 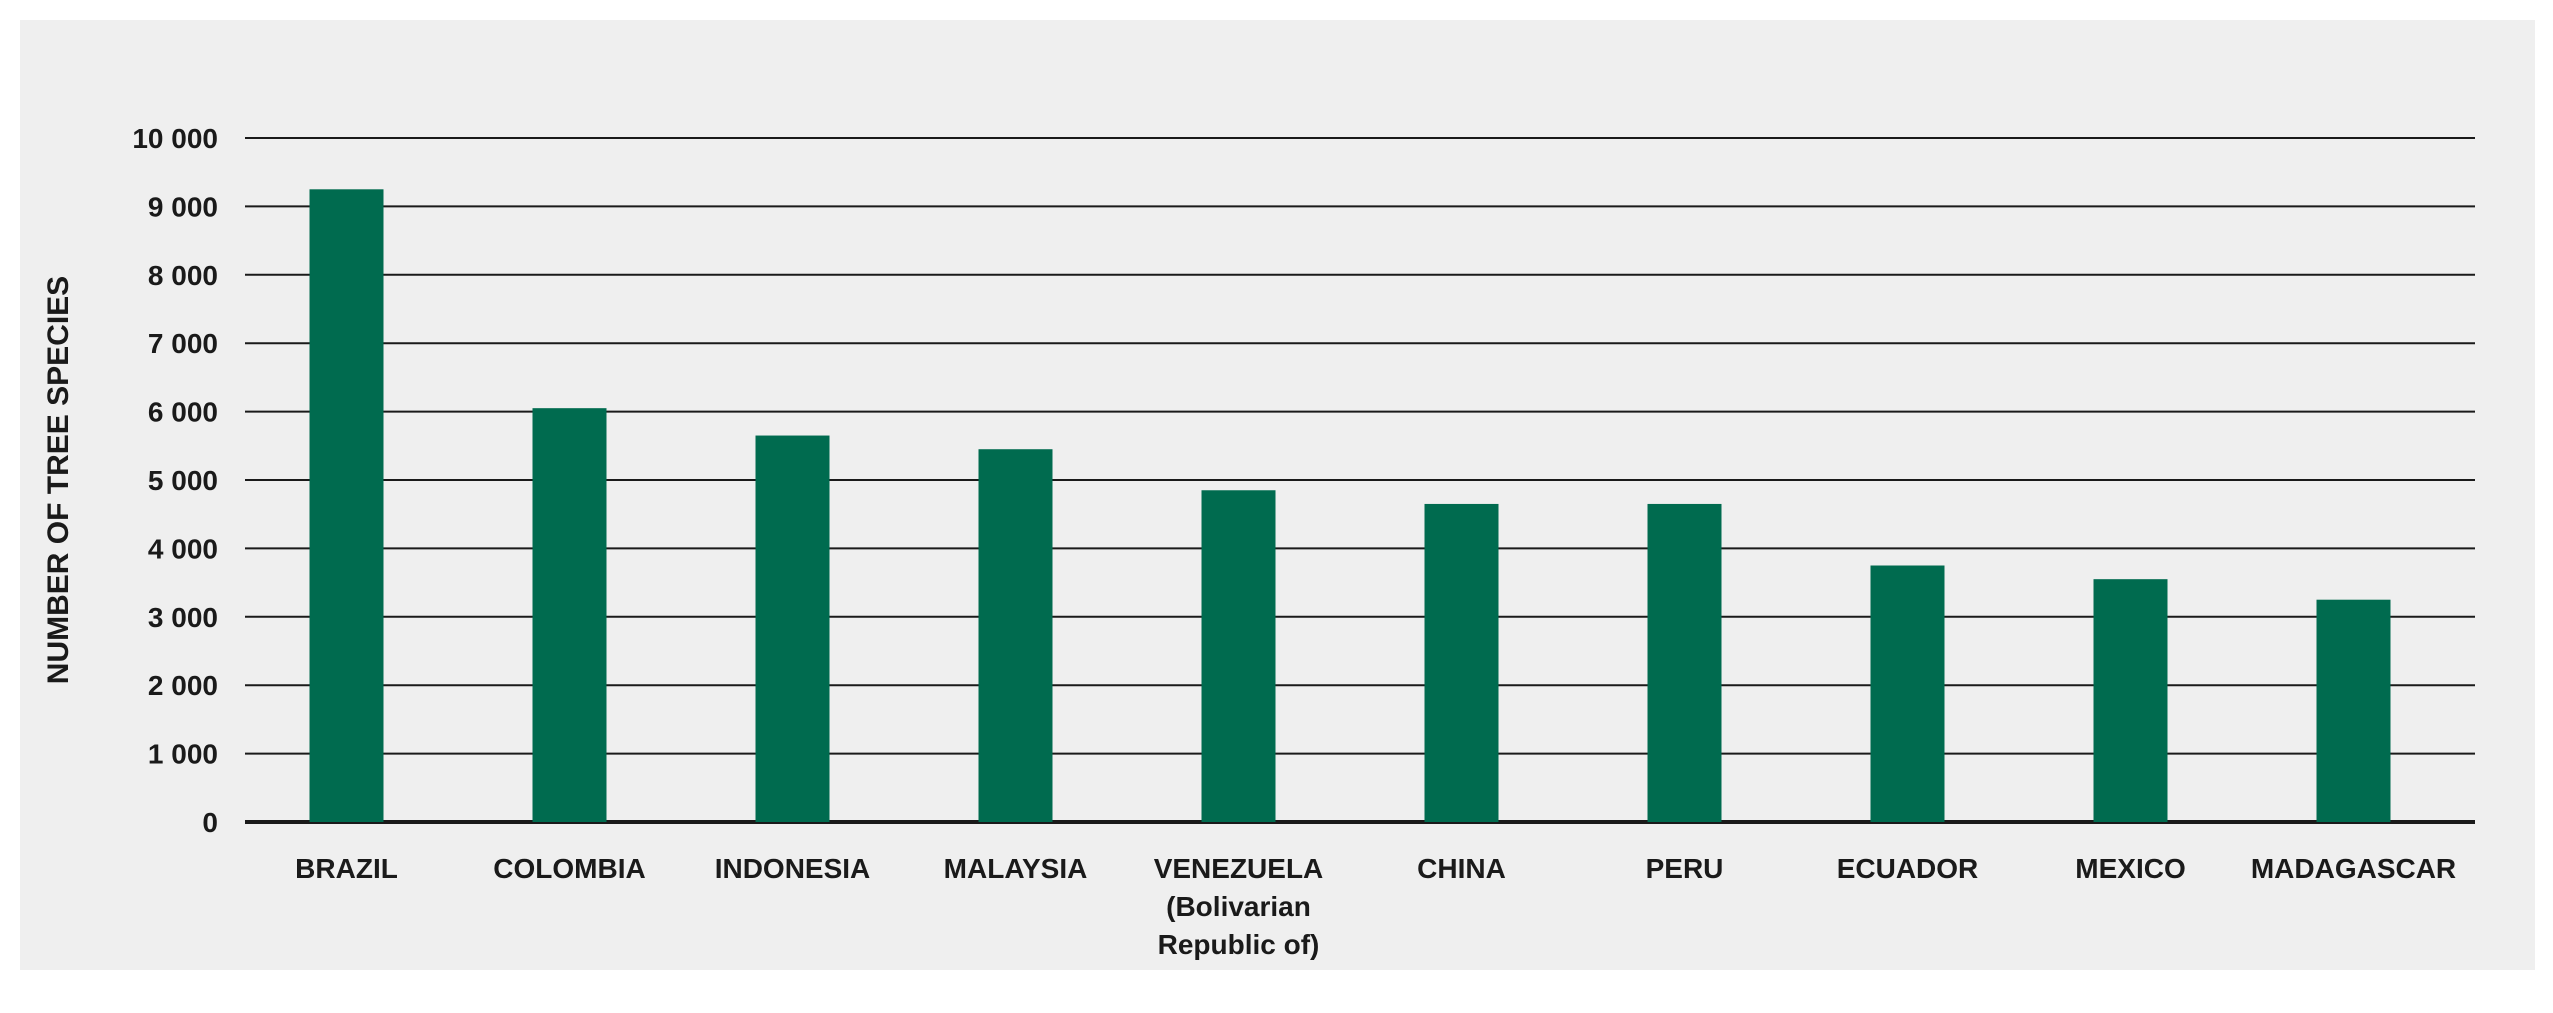 What do you see at coordinates (183, 754) in the screenshot?
I see `y-tick-label: 1 000` at bounding box center [183, 754].